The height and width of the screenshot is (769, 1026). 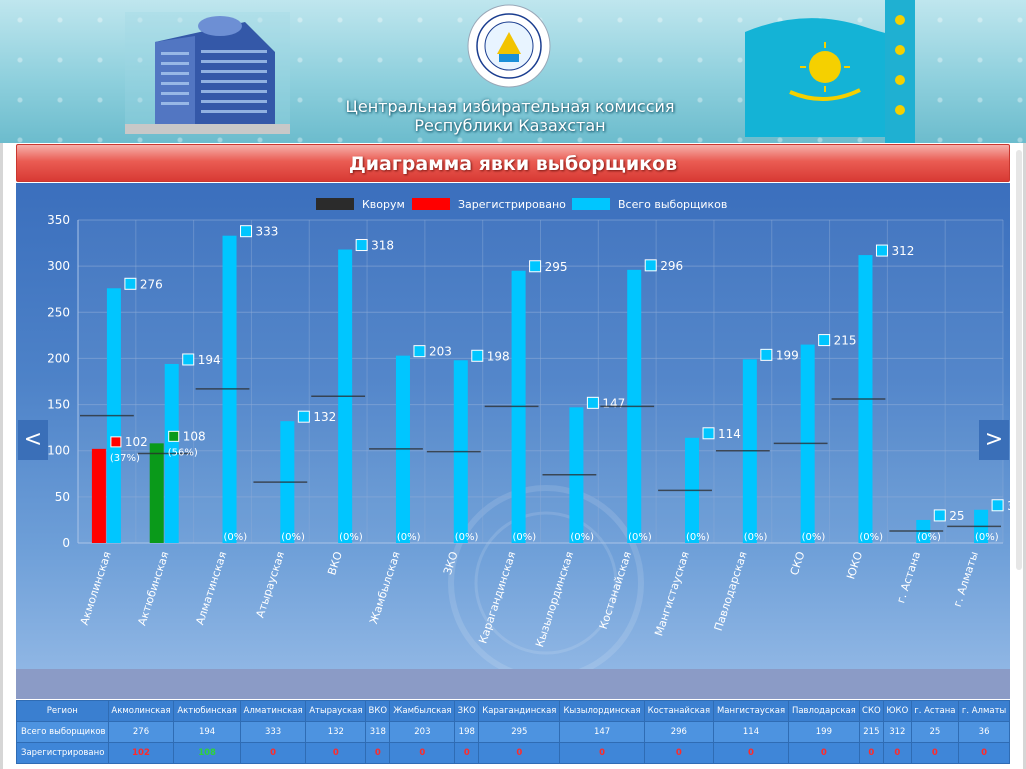 I want to click on kazakhstan-flag-image, so click(x=830, y=77).